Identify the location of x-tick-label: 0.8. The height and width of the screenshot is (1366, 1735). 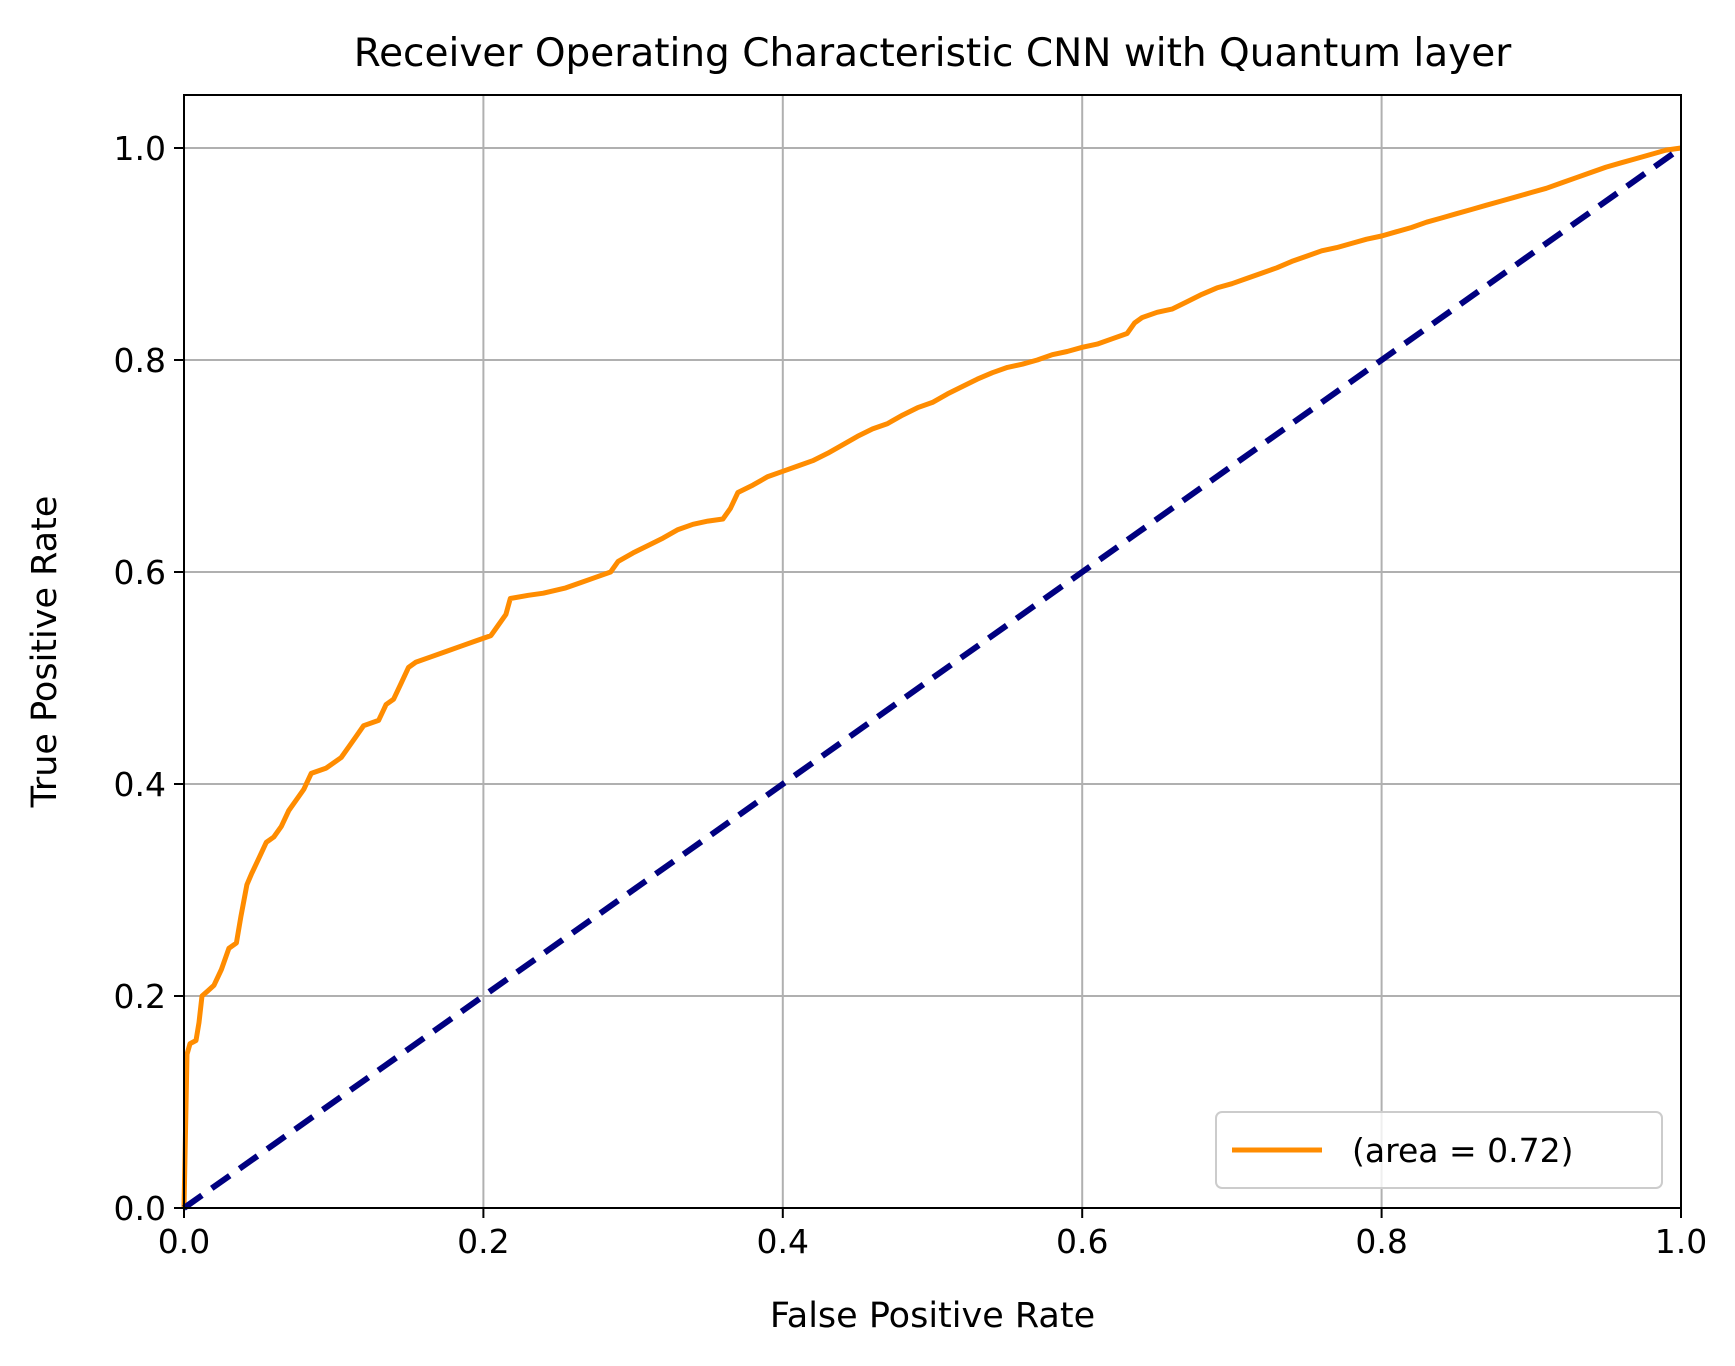
(1381, 1241).